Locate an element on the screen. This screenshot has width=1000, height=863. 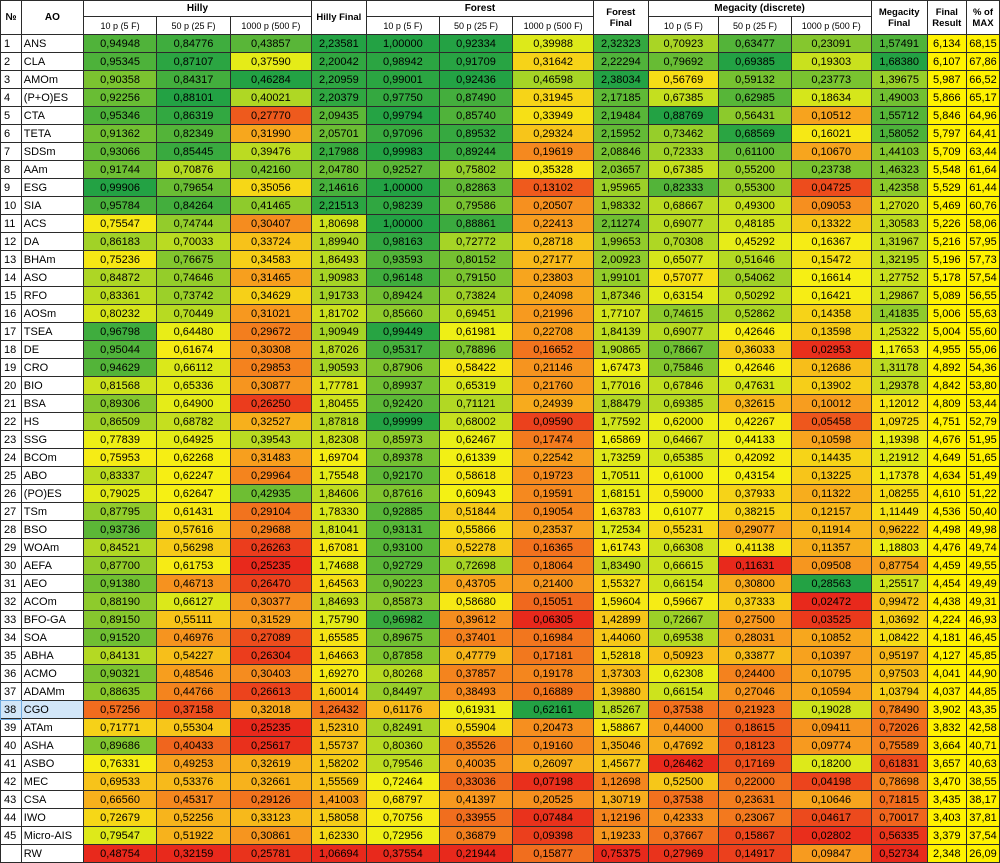
cell-forest-10p: 0,98942 is located at coordinates (402, 61).